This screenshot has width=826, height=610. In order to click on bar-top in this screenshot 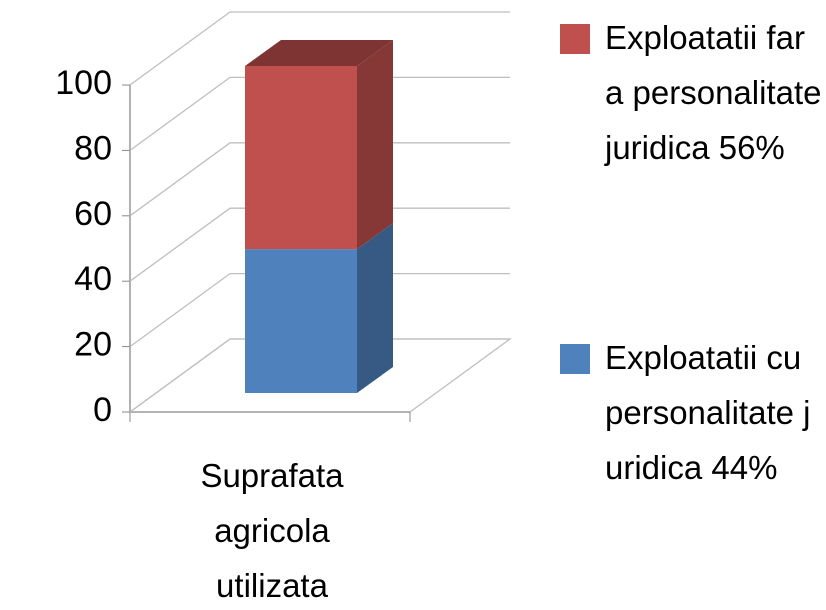, I will do `click(319, 53)`.